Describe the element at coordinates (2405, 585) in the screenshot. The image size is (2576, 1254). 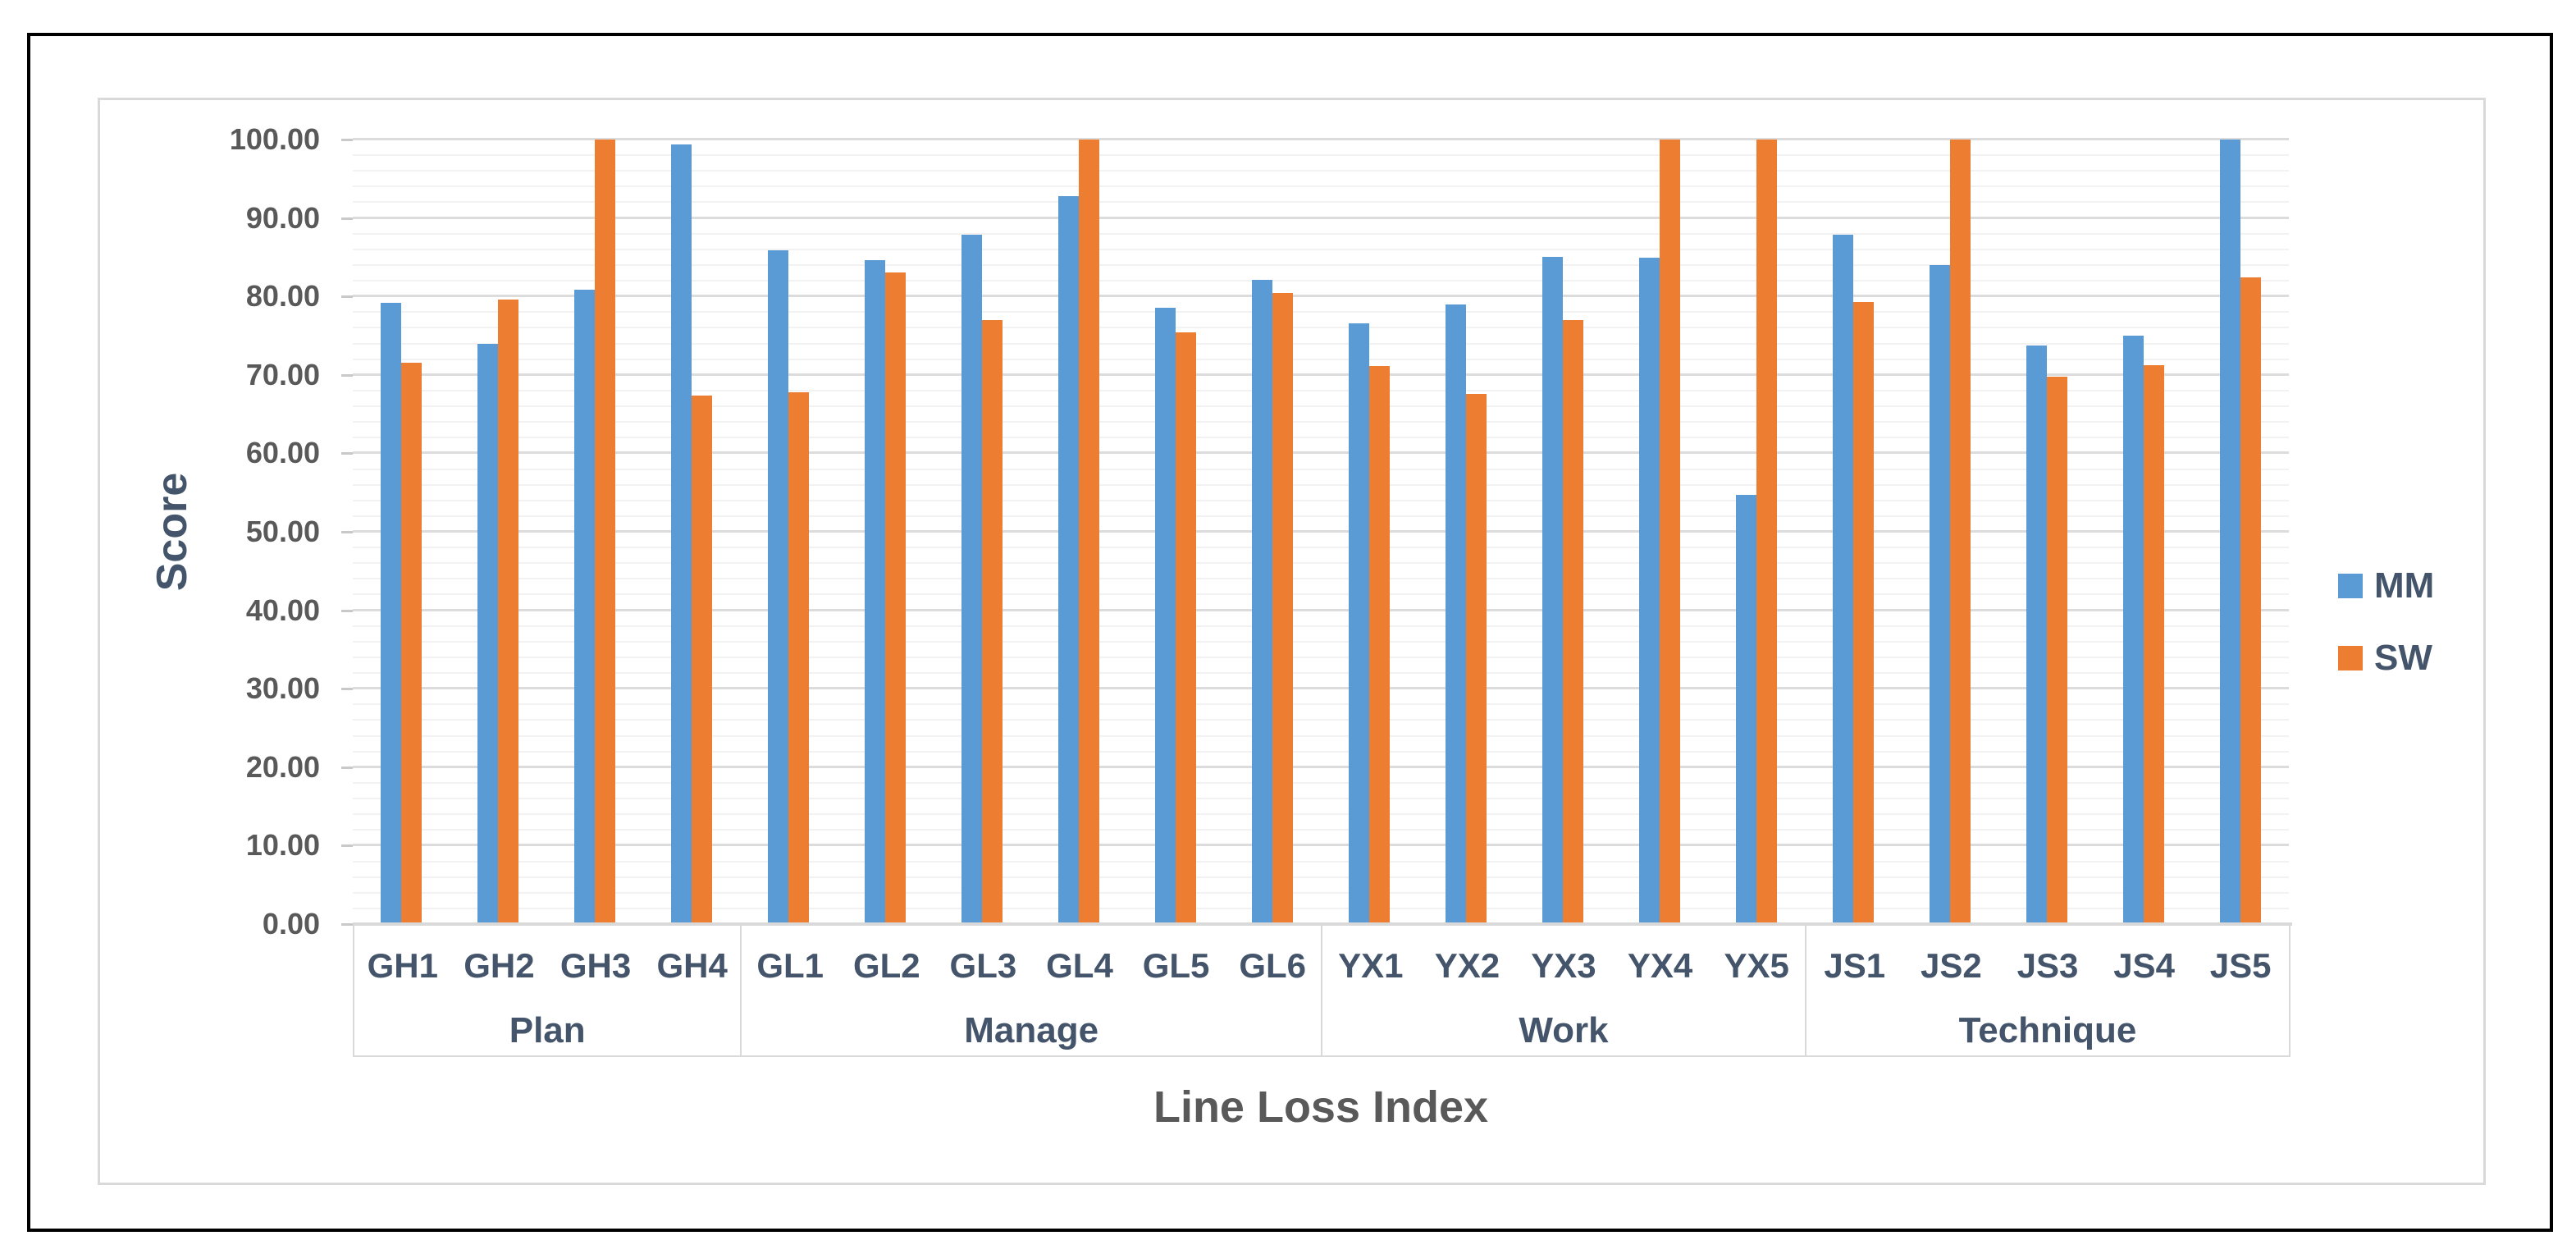
I see `legend-label-MM: MM` at that location.